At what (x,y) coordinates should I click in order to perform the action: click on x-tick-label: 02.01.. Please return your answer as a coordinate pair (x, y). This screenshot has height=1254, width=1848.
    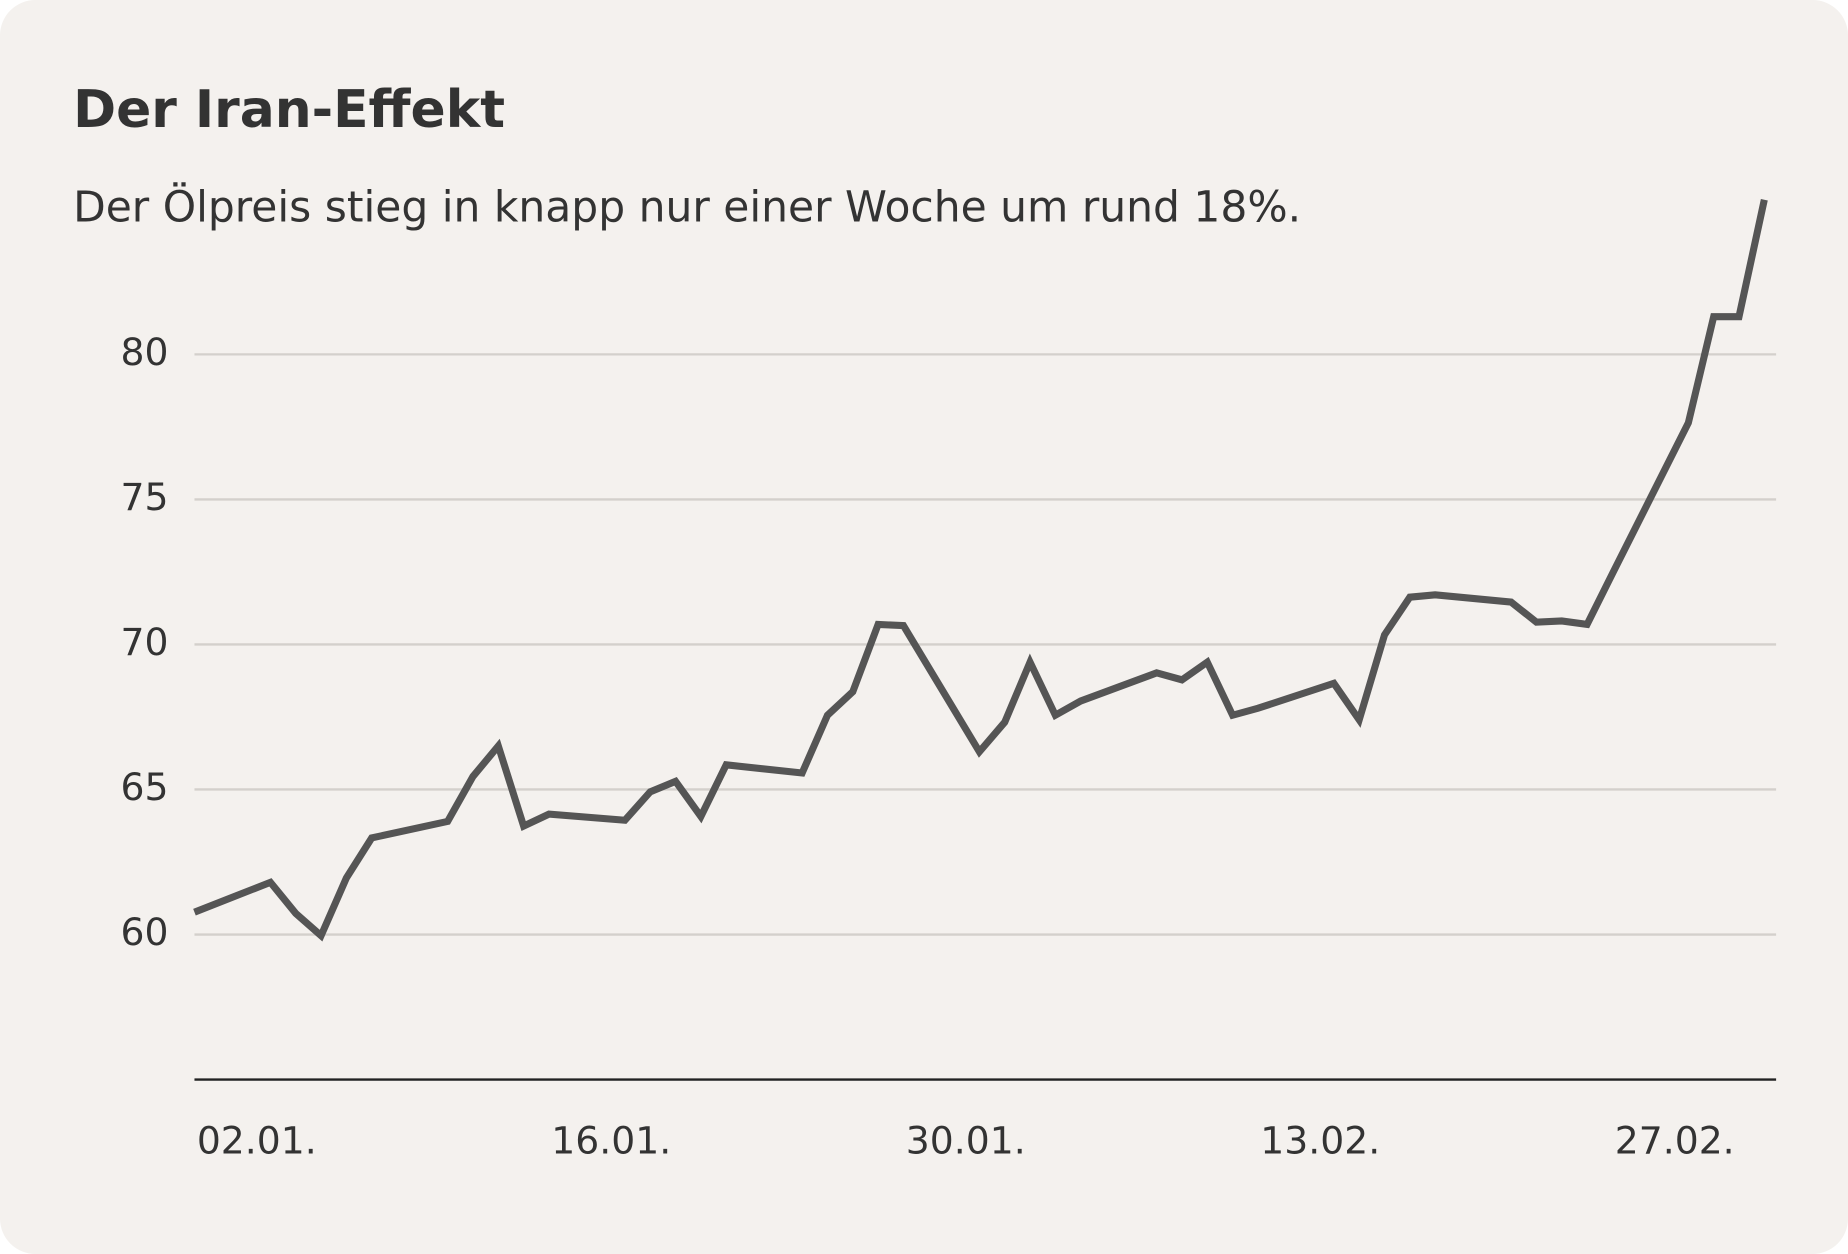
    Looking at the image, I should click on (257, 1141).